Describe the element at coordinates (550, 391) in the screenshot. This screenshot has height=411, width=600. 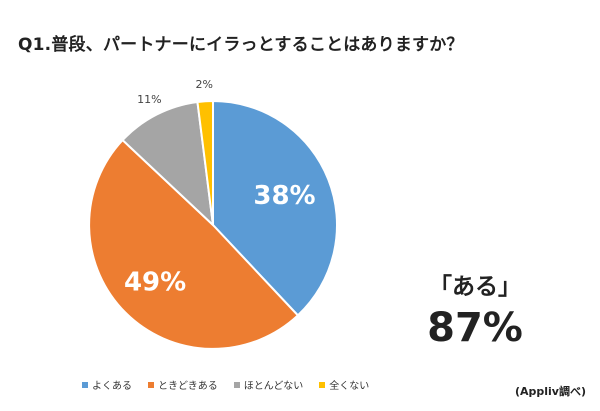
I see `source-note: (Appliv調べ)` at that location.